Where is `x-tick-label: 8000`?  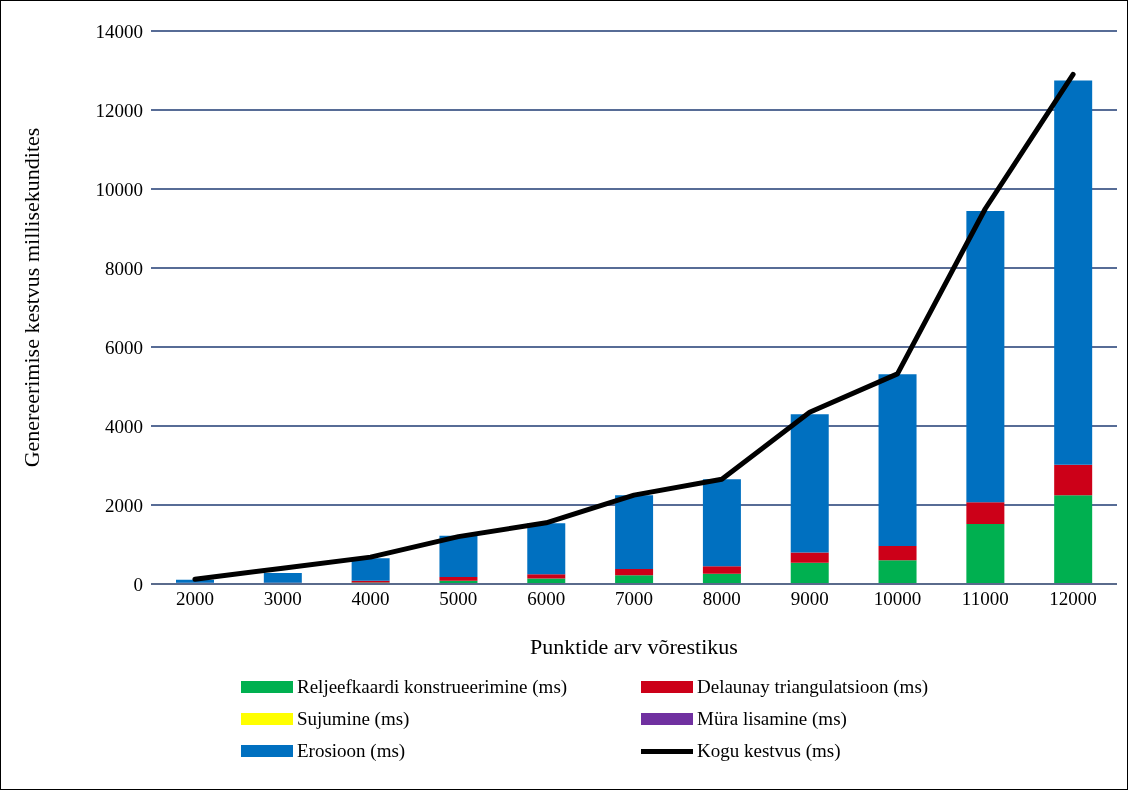 x-tick-label: 8000 is located at coordinates (721, 599).